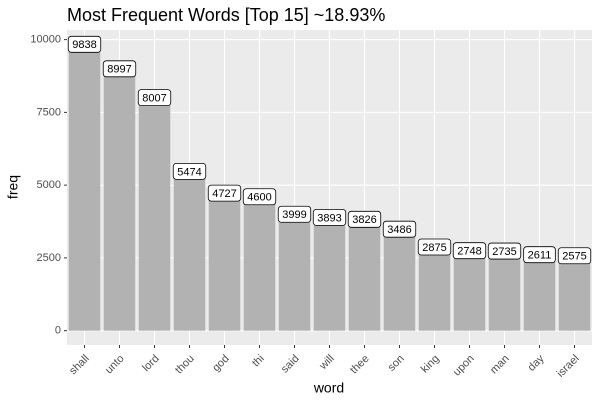 Image resolution: width=600 pixels, height=400 pixels. I want to click on x-tick-label: king, so click(430, 364).